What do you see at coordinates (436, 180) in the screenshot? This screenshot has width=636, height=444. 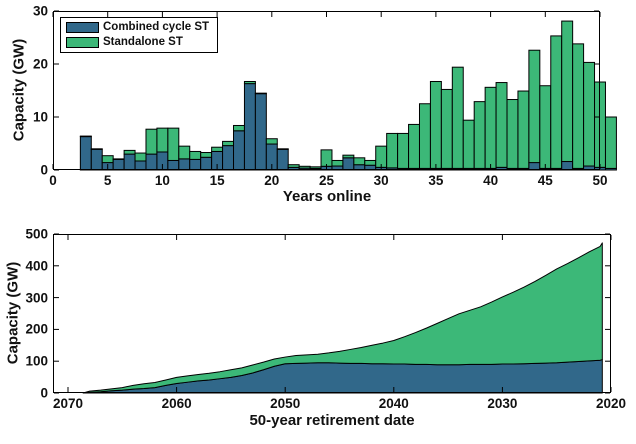 I see `top-chart-xtick: 35` at bounding box center [436, 180].